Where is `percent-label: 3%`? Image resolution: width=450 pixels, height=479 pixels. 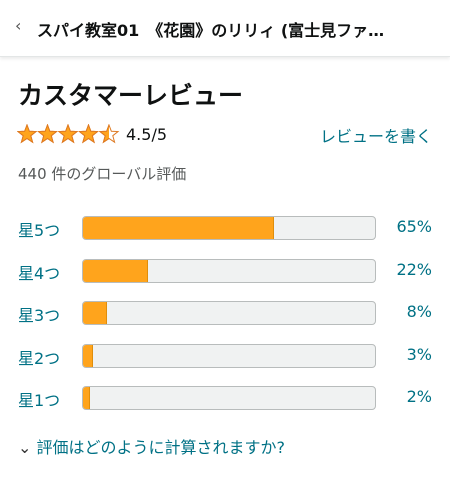 percent-label: 3% is located at coordinates (419, 354).